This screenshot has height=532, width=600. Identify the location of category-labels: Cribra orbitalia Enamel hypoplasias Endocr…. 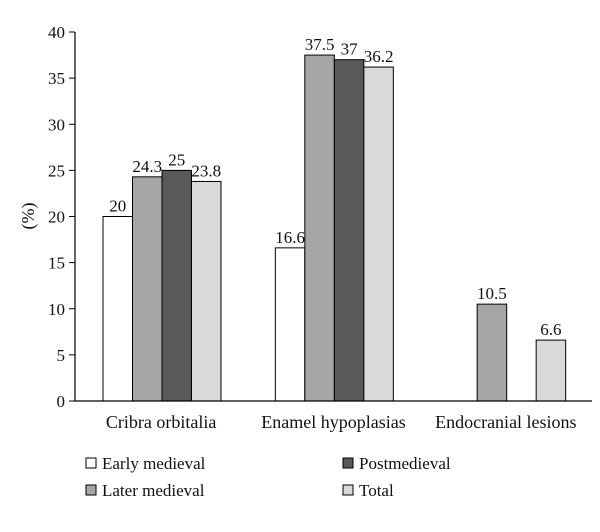
(341, 422).